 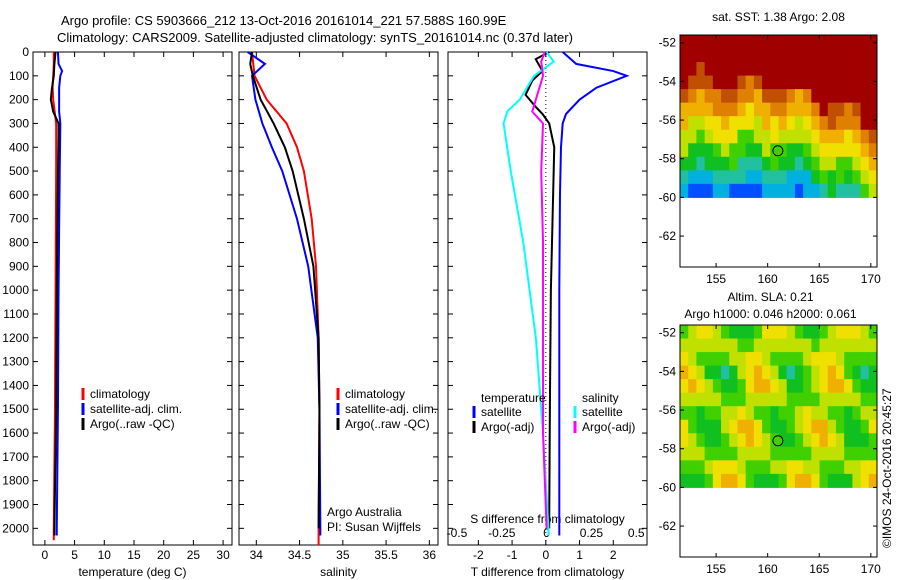 What do you see at coordinates (19, 76) in the screenshot?
I see `depth-tick-label: 100` at bounding box center [19, 76].